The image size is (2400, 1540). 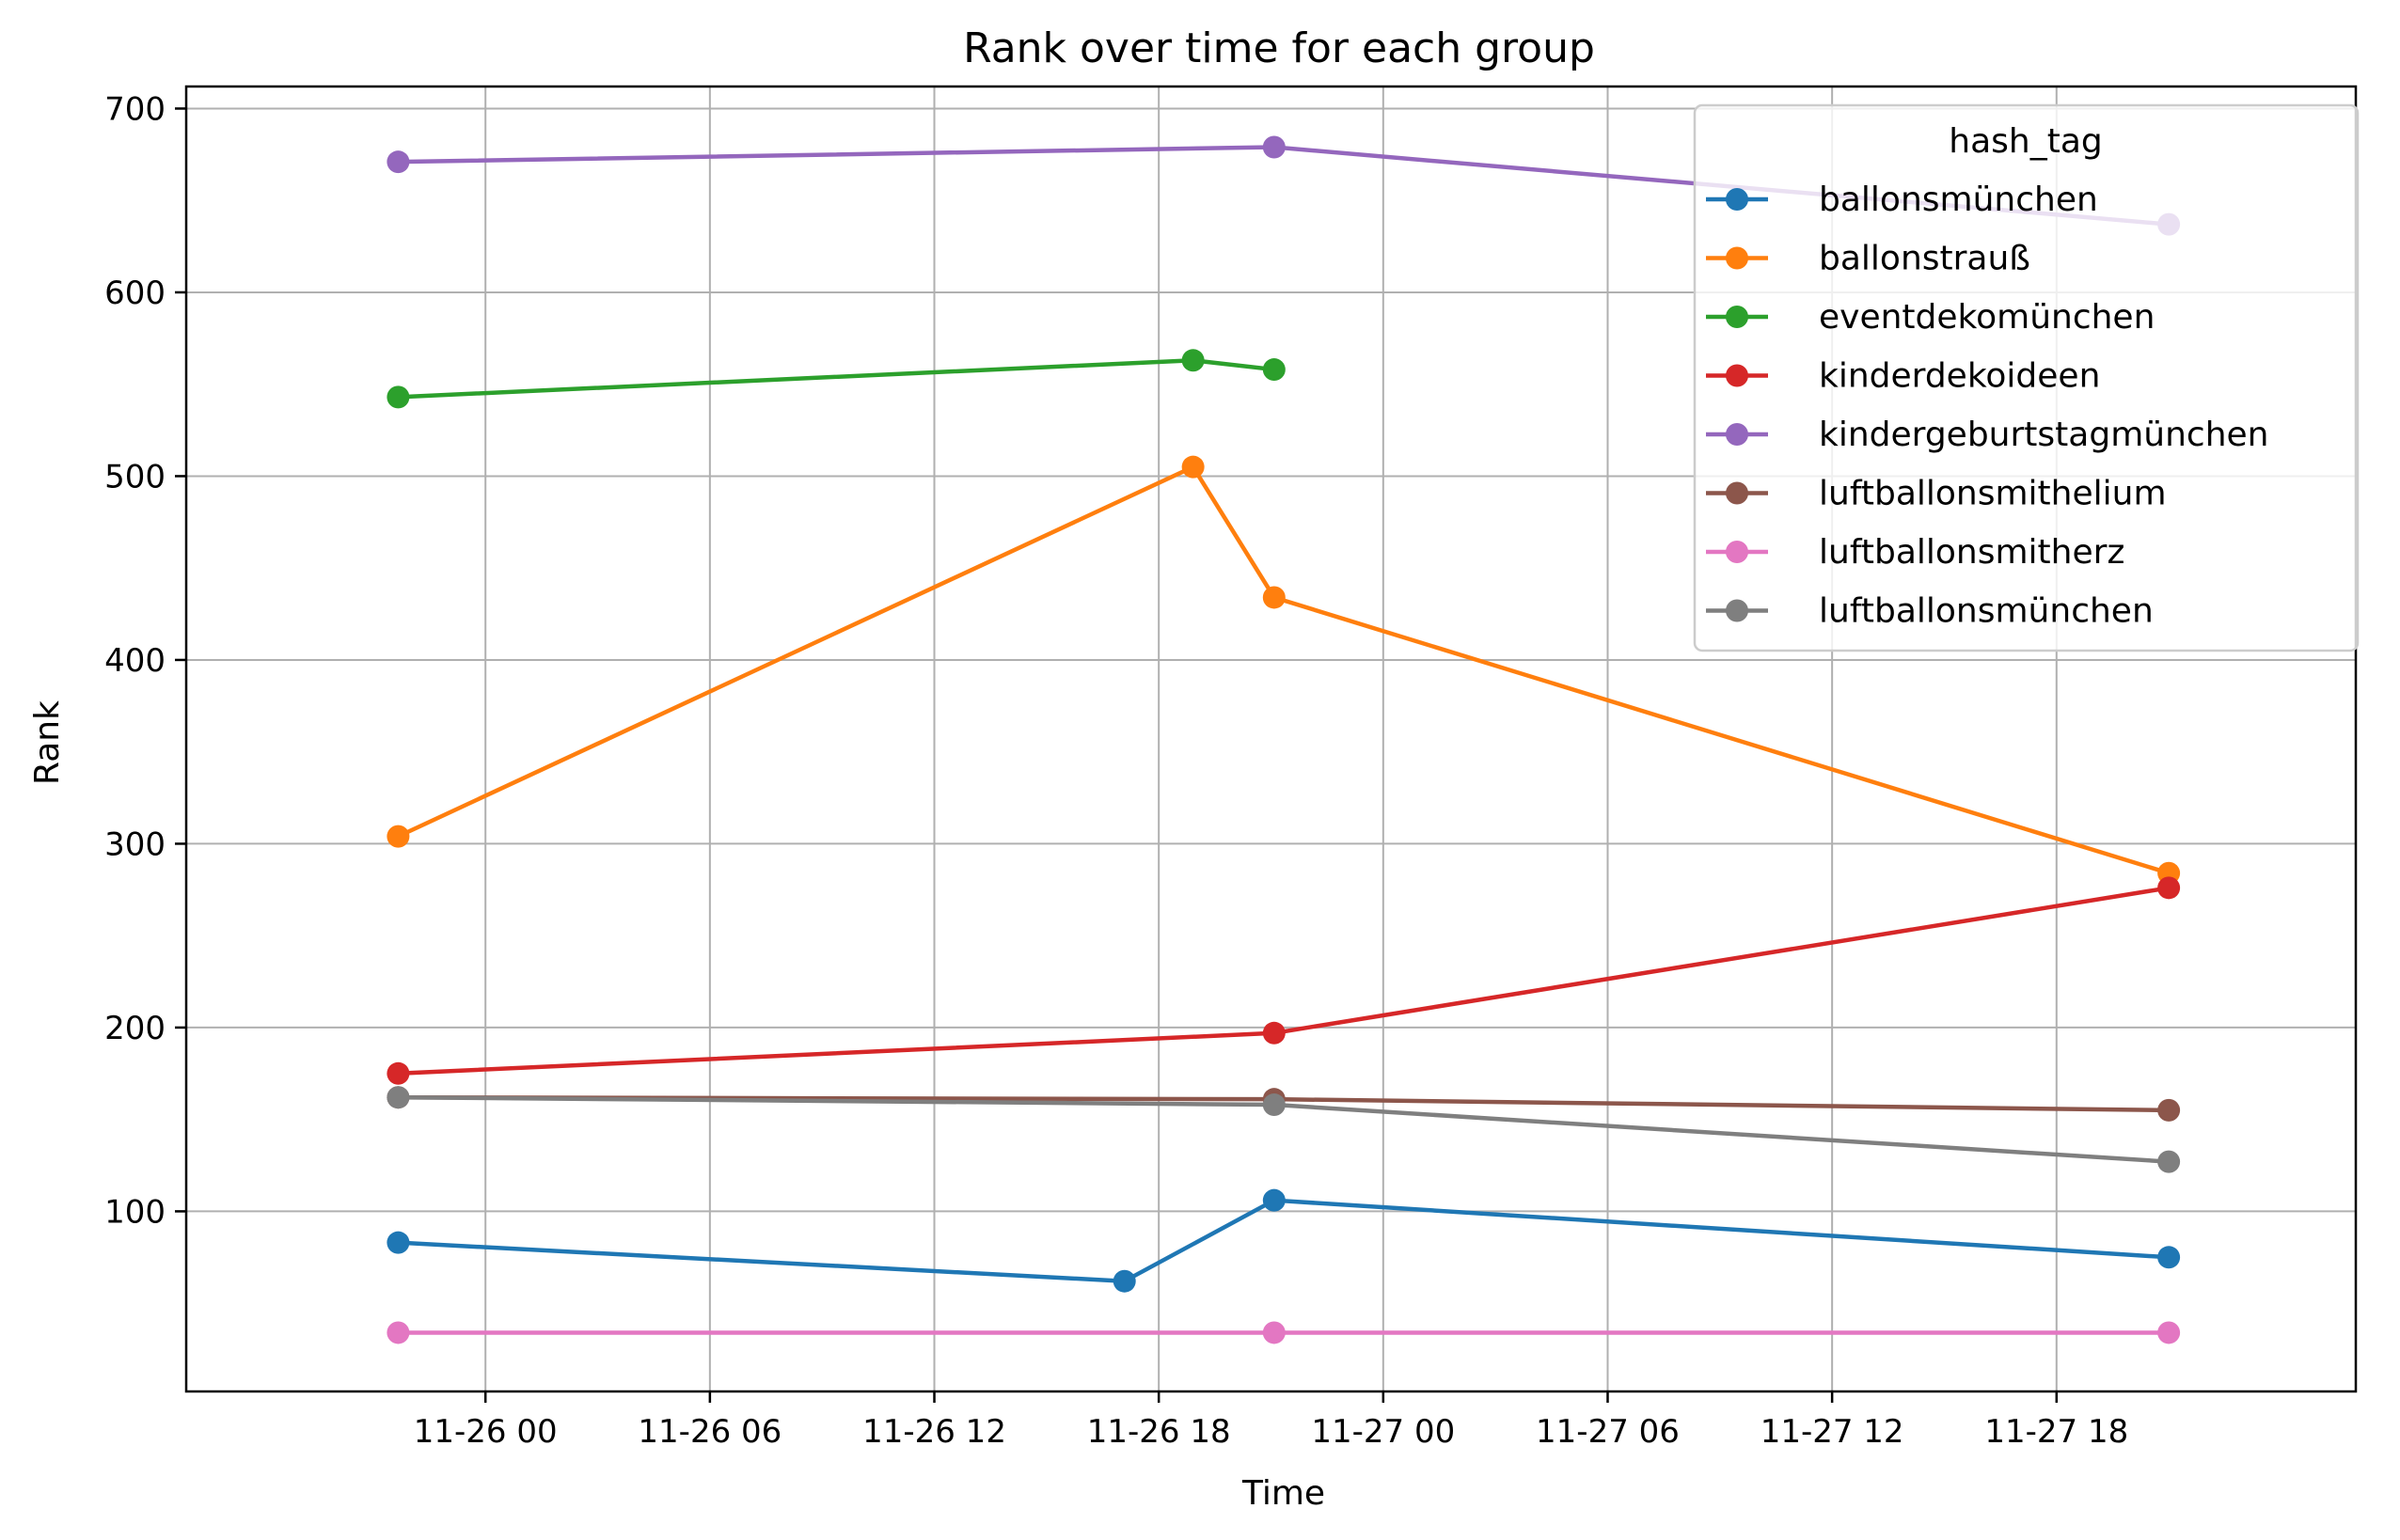 What do you see at coordinates (1832, 1432) in the screenshot?
I see `x-tick-label-6: 11-27 12` at bounding box center [1832, 1432].